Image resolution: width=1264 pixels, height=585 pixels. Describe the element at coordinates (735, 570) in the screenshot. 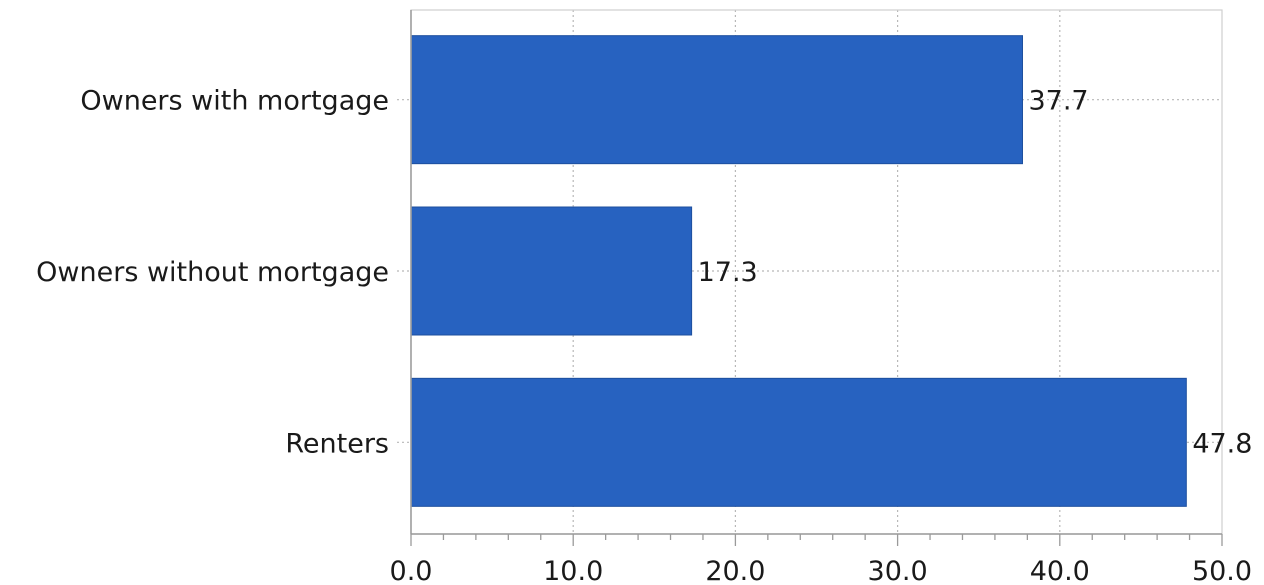

I see `x-tick-label: 20.0` at that location.